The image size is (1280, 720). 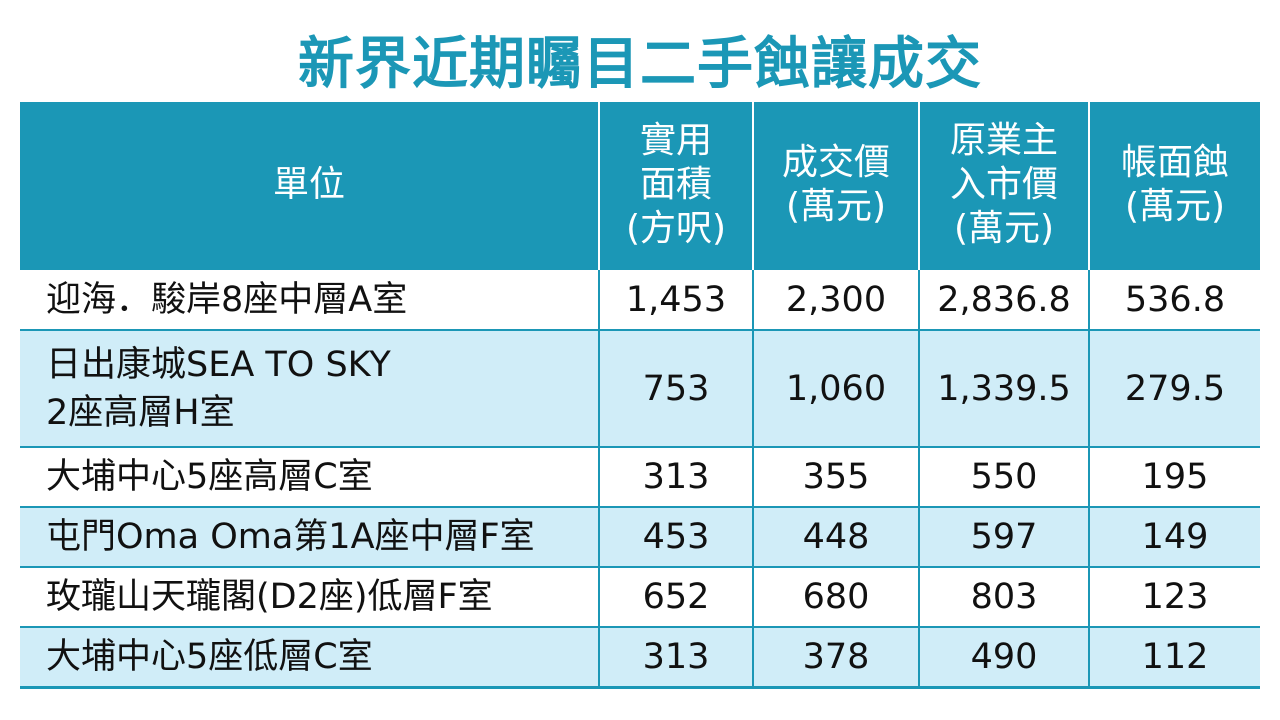 What do you see at coordinates (309, 388) in the screenshot?
I see `unit-cell: 日出康城SEA TO SKY 2座高層H室` at bounding box center [309, 388].